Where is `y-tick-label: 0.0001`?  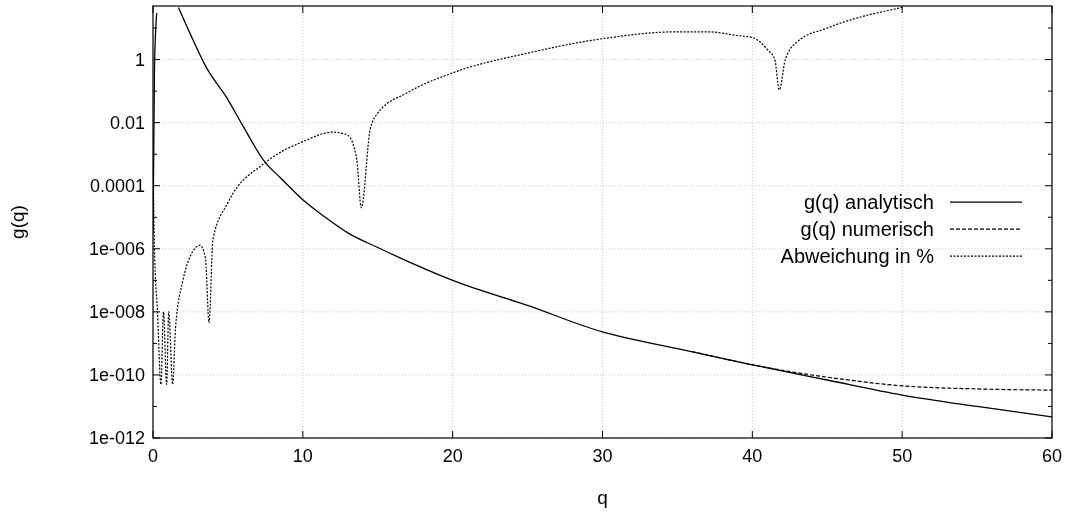
y-tick-label: 0.0001 is located at coordinates (117, 185).